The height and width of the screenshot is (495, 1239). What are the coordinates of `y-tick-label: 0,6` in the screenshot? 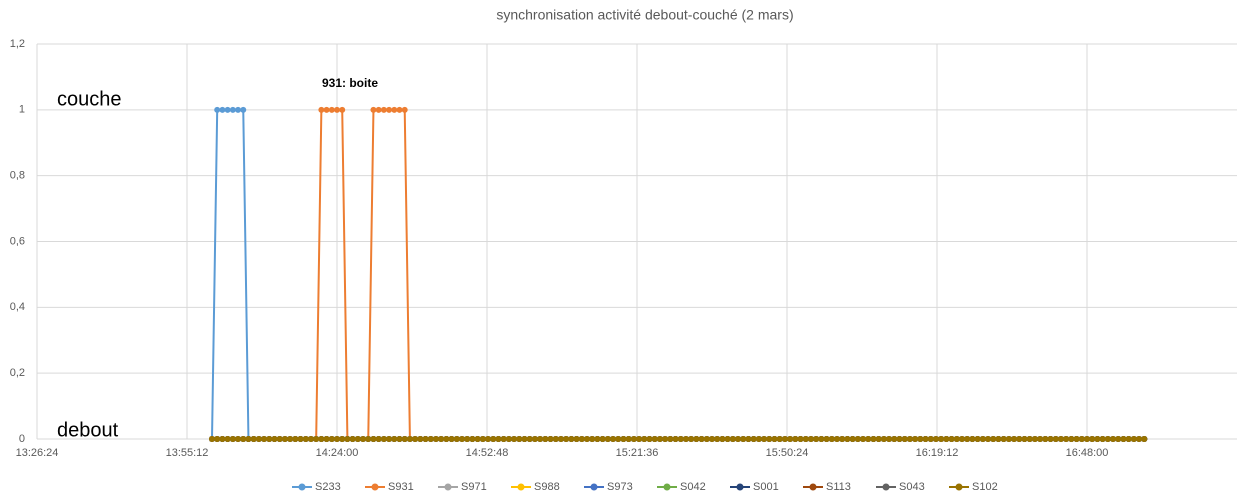 It's located at (17, 241).